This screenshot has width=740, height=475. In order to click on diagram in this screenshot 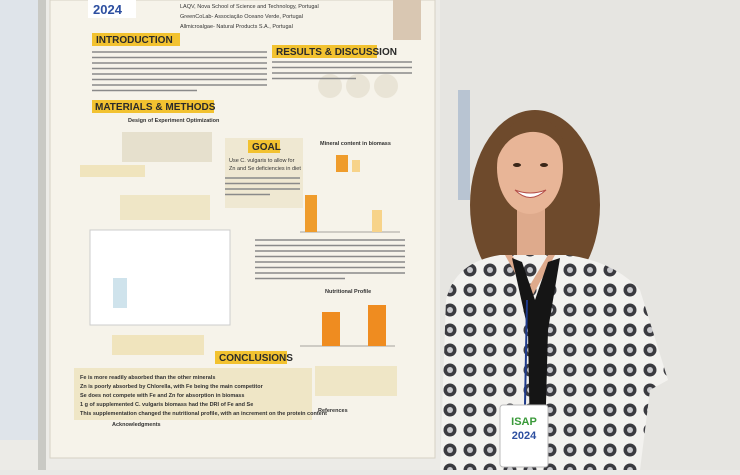, I will do `click(160, 277)`.